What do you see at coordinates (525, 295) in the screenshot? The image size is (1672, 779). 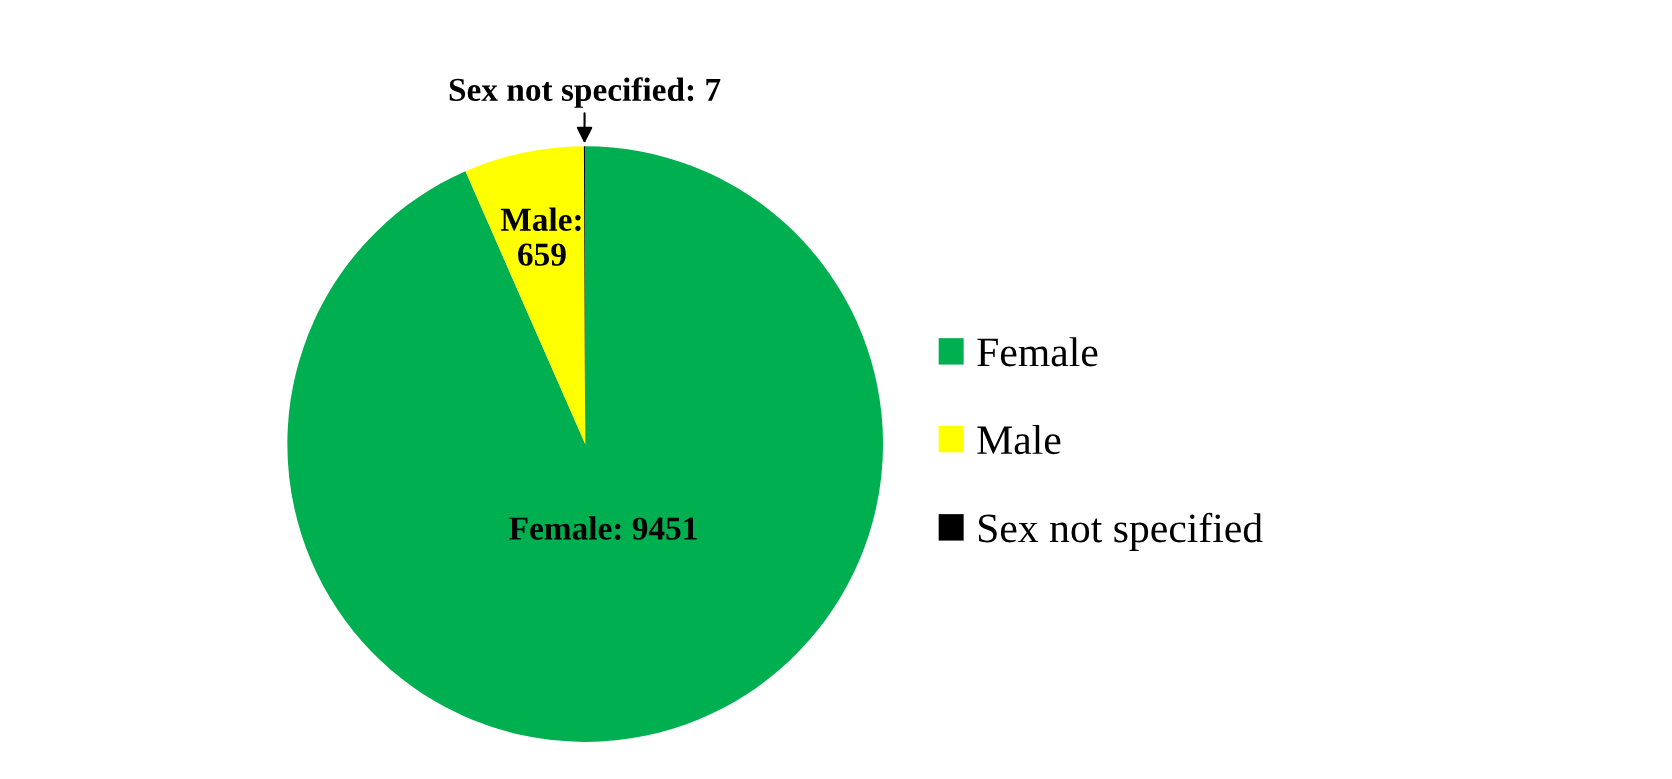 I see `pie-slice` at bounding box center [525, 295].